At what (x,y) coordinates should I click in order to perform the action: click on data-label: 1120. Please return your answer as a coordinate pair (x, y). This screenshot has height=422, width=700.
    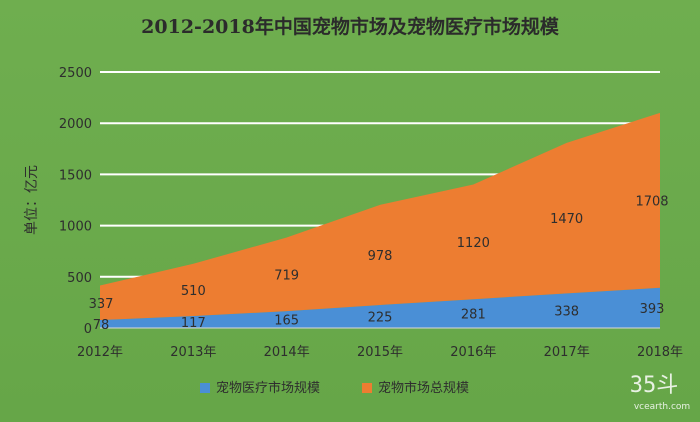
    Looking at the image, I should click on (473, 243).